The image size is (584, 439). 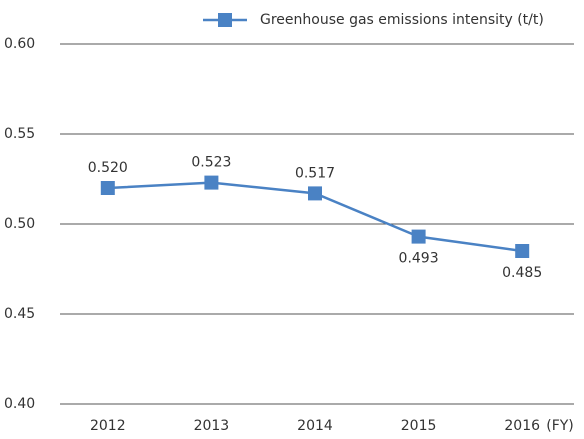 What do you see at coordinates (522, 273) in the screenshot?
I see `data-label: 0.485` at bounding box center [522, 273].